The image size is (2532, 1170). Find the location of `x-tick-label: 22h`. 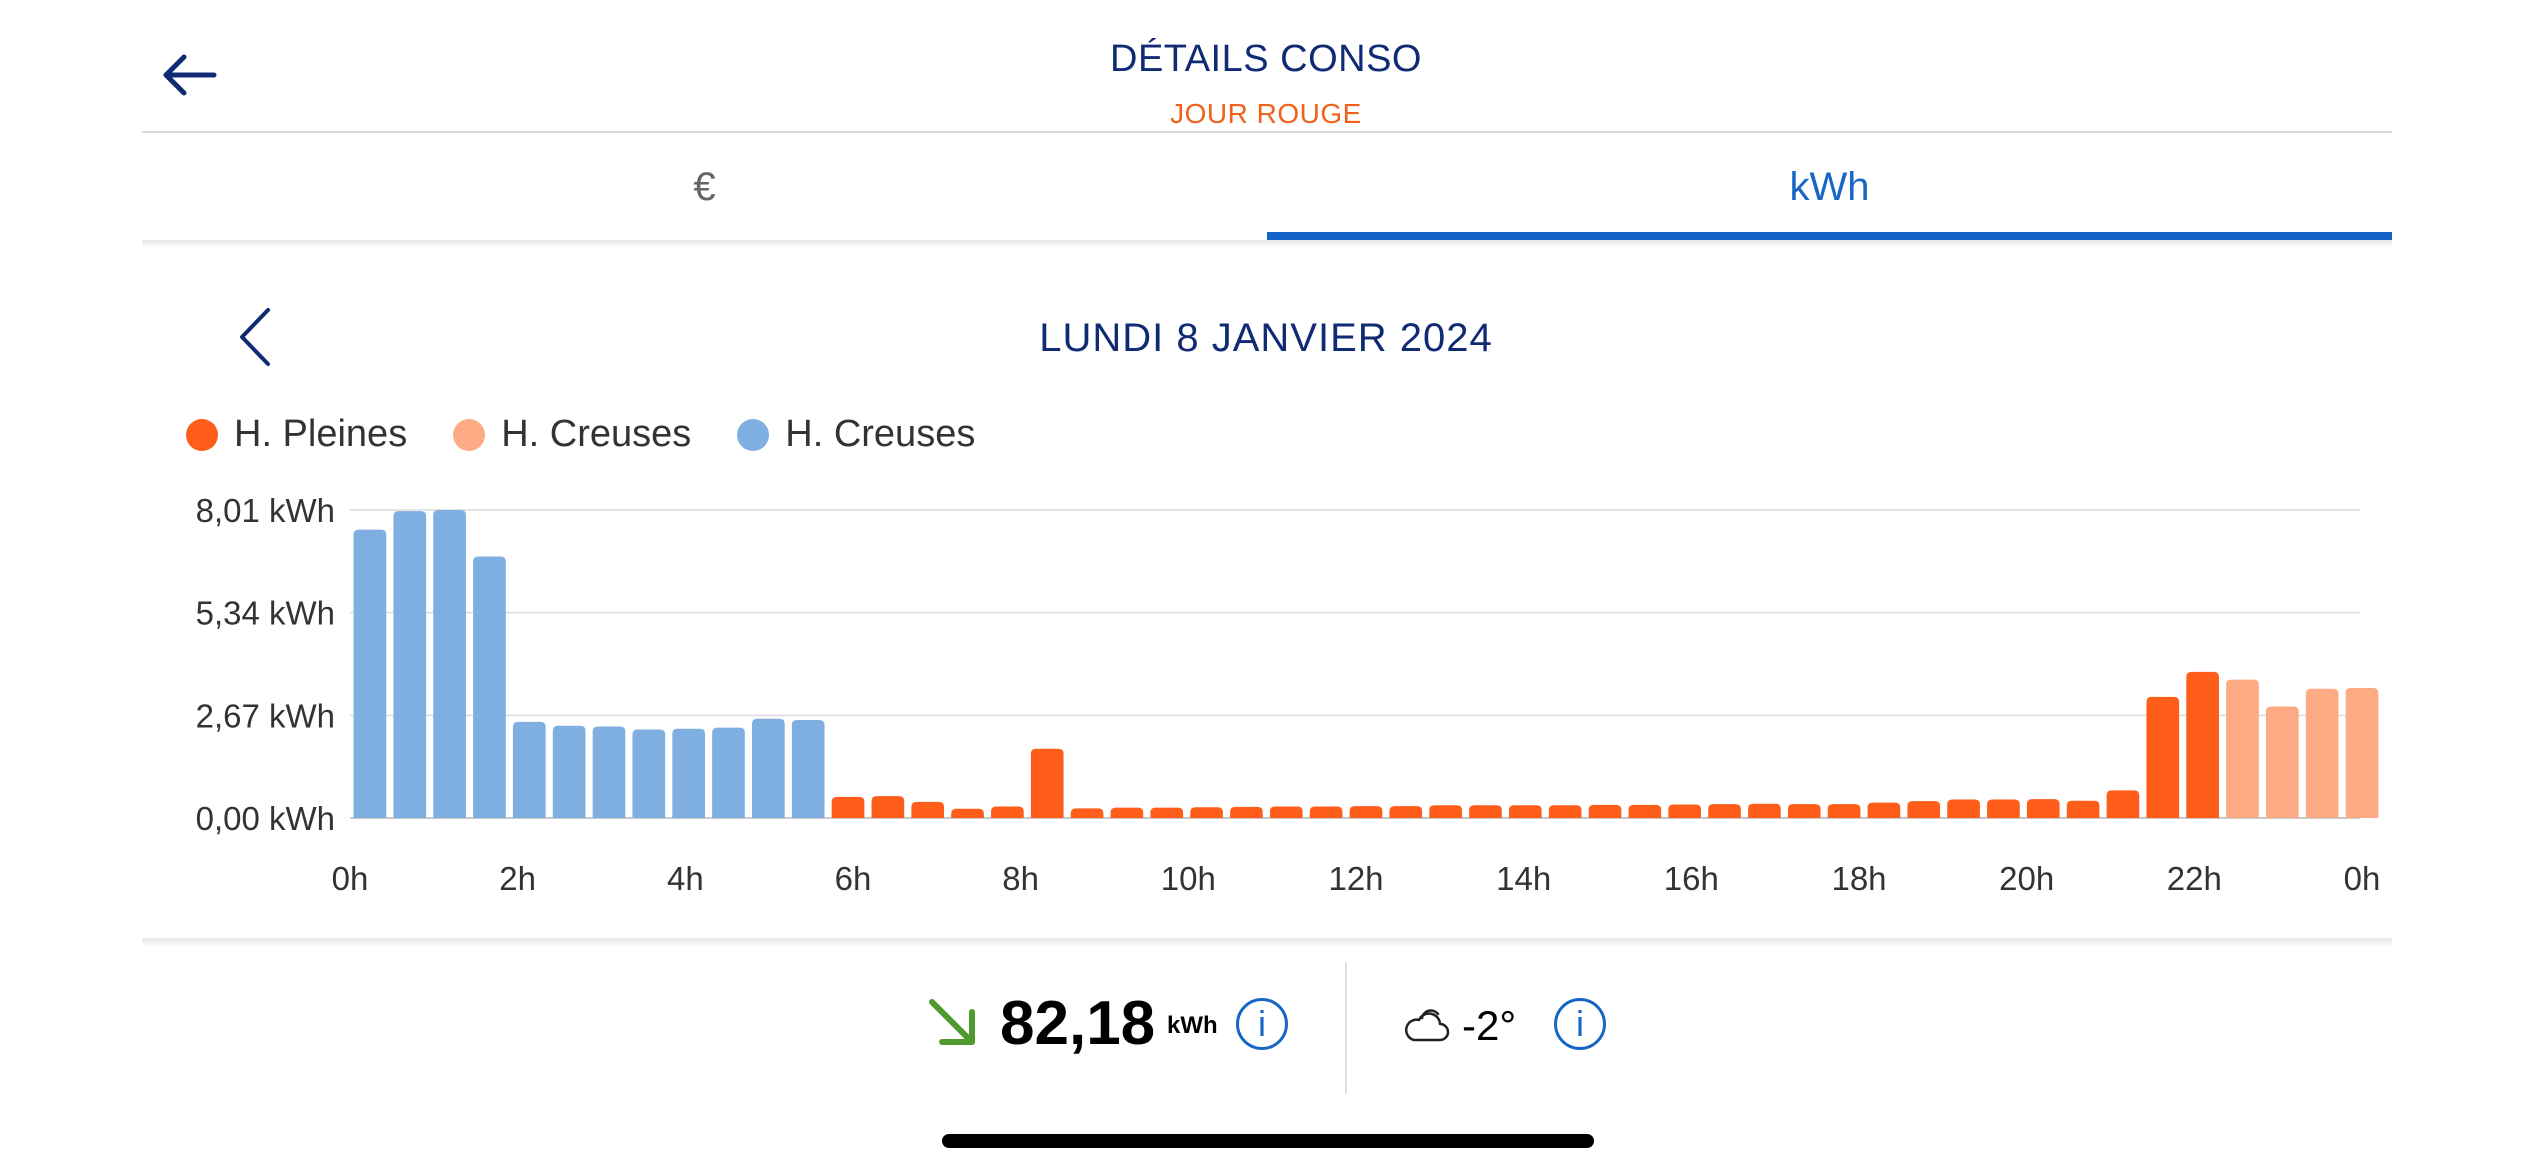

x-tick-label: 22h is located at coordinates (2194, 878).